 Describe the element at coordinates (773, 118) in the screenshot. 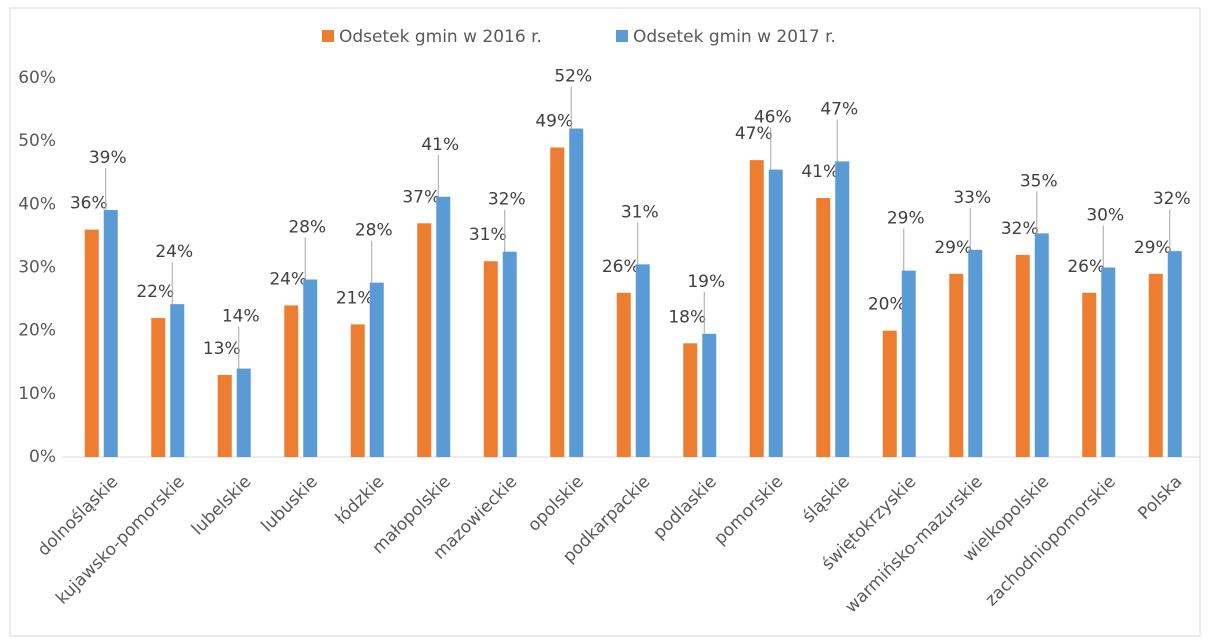

I see `value-label: 46%` at that location.